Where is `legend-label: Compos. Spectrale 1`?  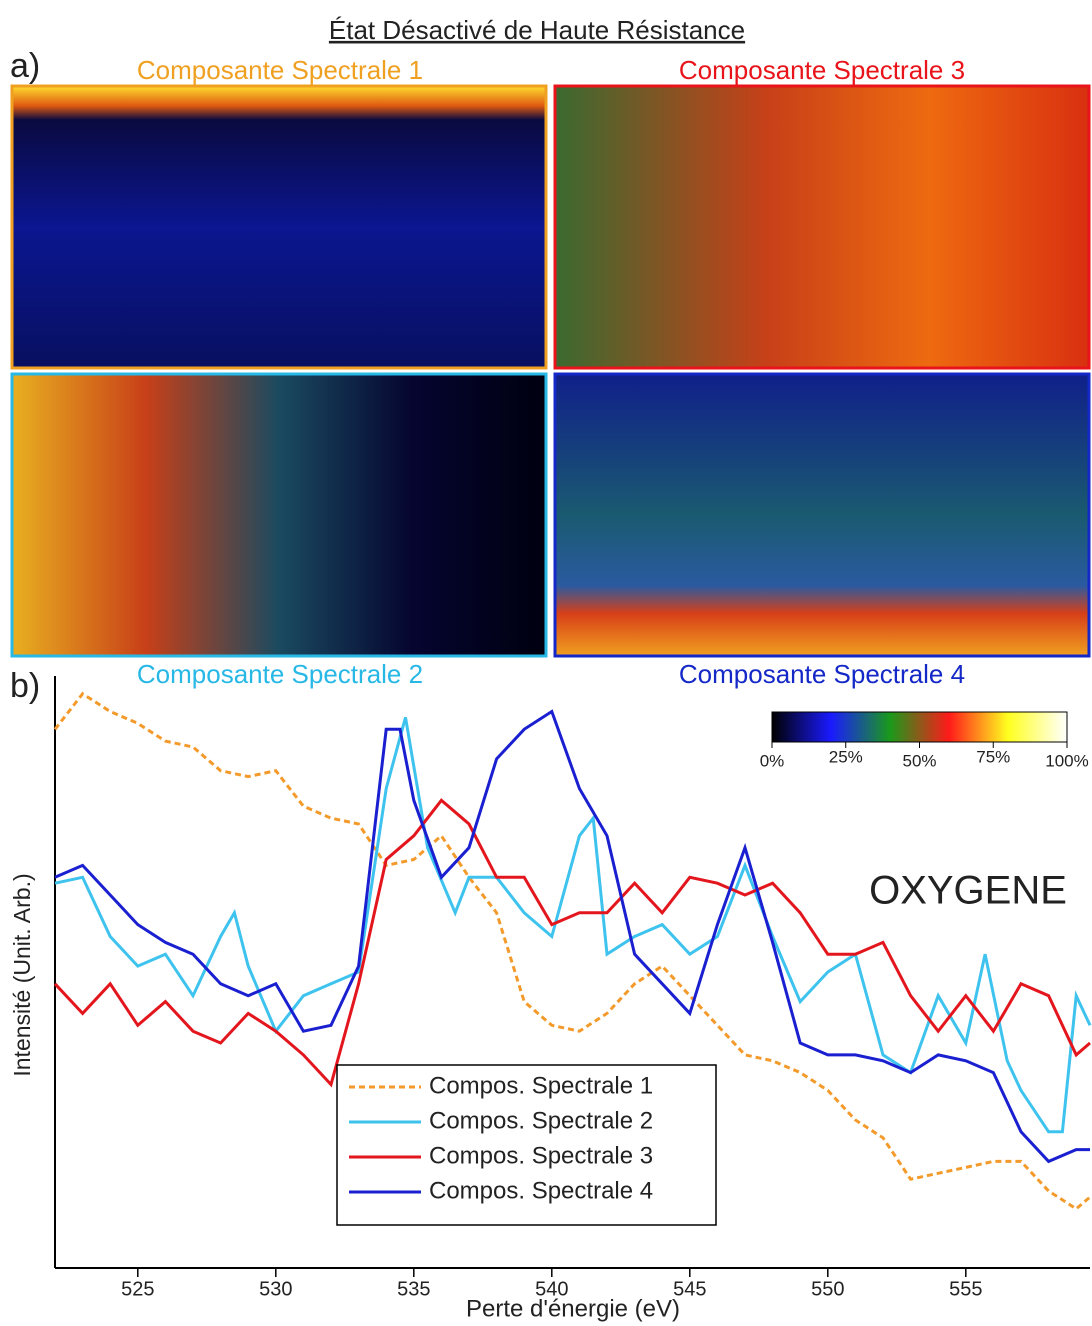 legend-label: Compos. Spectrale 1 is located at coordinates (541, 1085).